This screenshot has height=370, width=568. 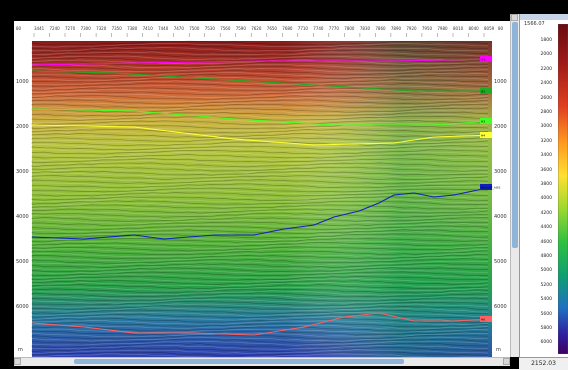 What do you see at coordinates (483, 60) in the screenshot?
I see `horizon-label: H1` at bounding box center [483, 60].